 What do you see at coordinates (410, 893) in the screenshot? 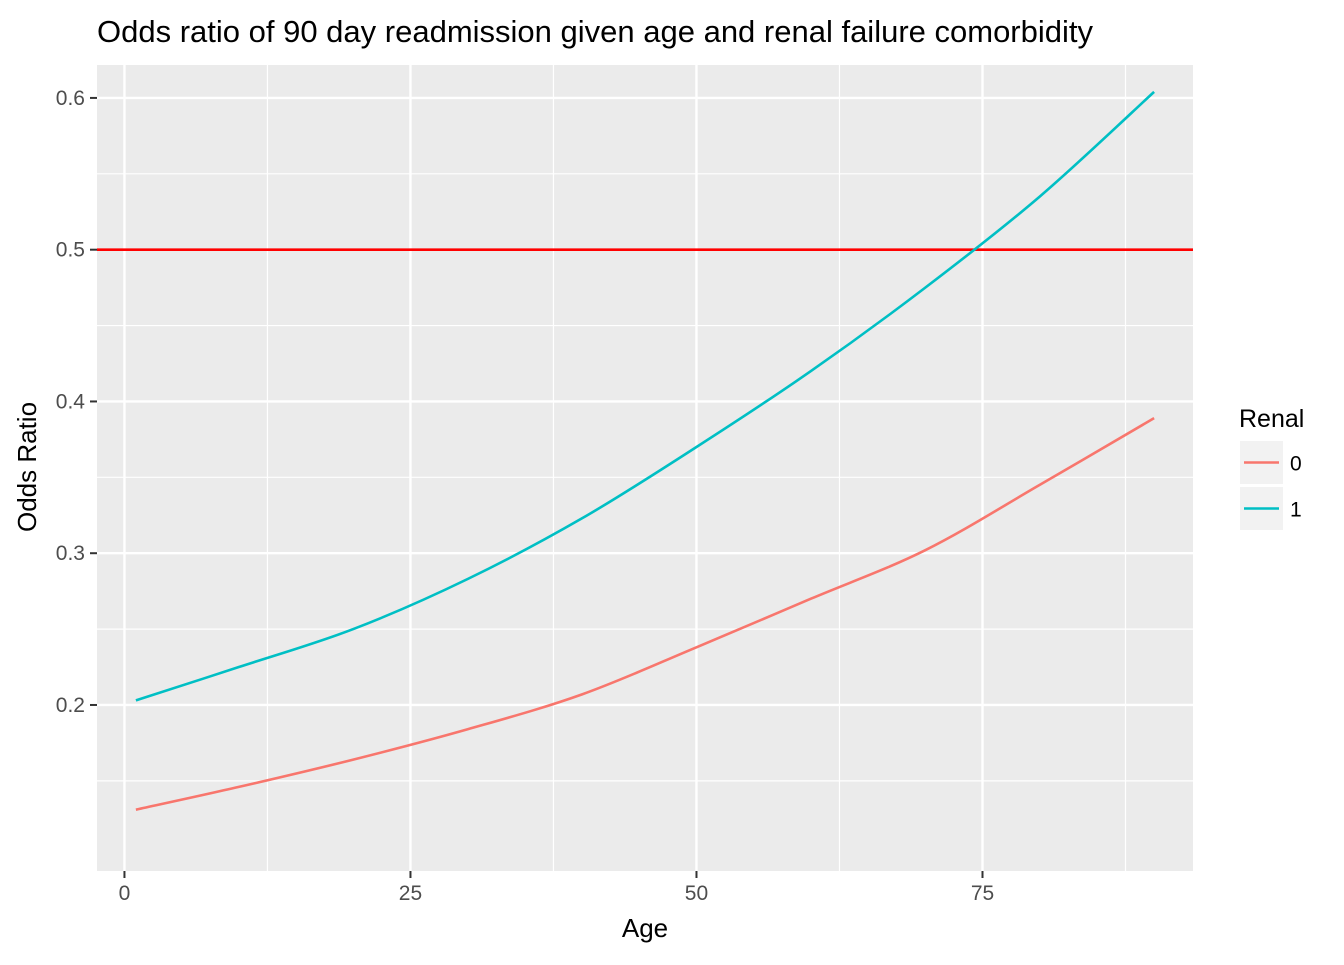
I see `x-tick-label: 25` at bounding box center [410, 893].